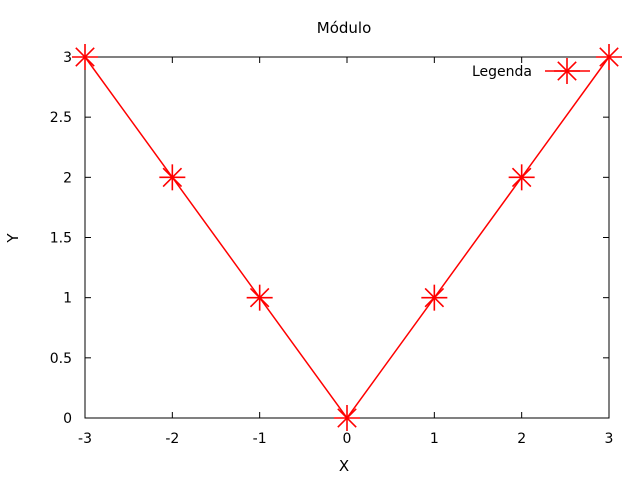 The height and width of the screenshot is (480, 640). Describe the element at coordinates (67, 58) in the screenshot. I see `y-tick-label: 3` at that location.